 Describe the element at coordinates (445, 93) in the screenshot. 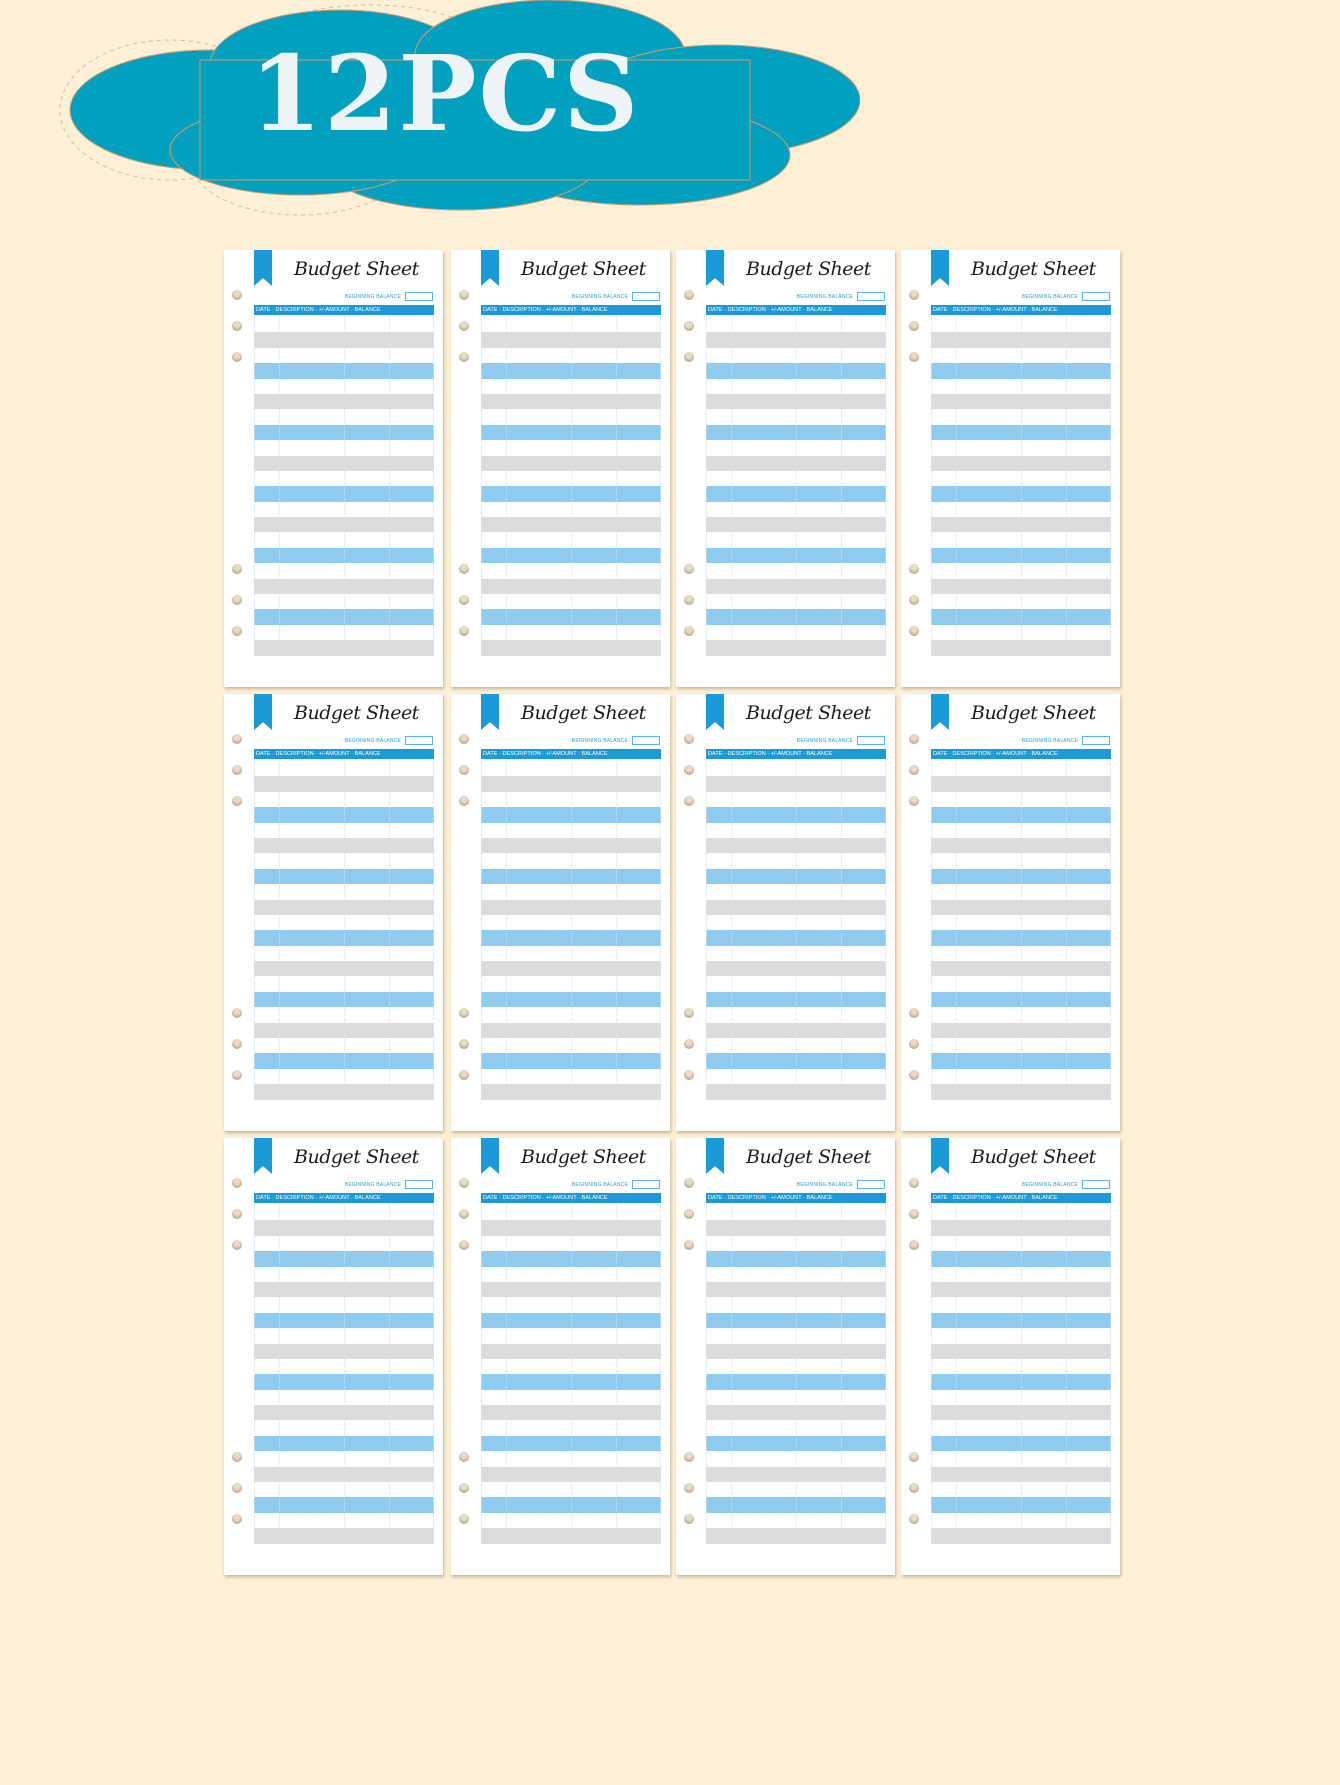

I see `pieces-count-label: 12PCS` at that location.